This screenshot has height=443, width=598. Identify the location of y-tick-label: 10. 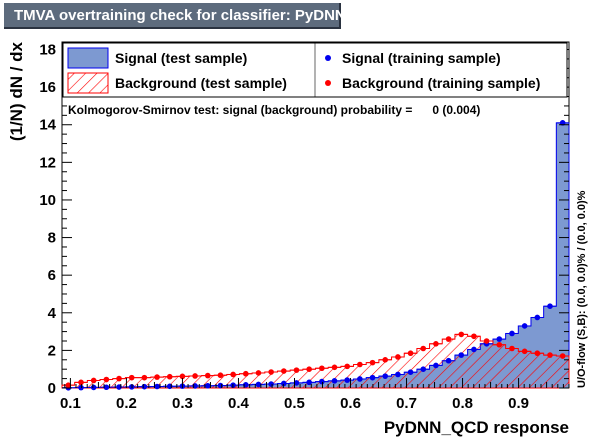
(47, 200).